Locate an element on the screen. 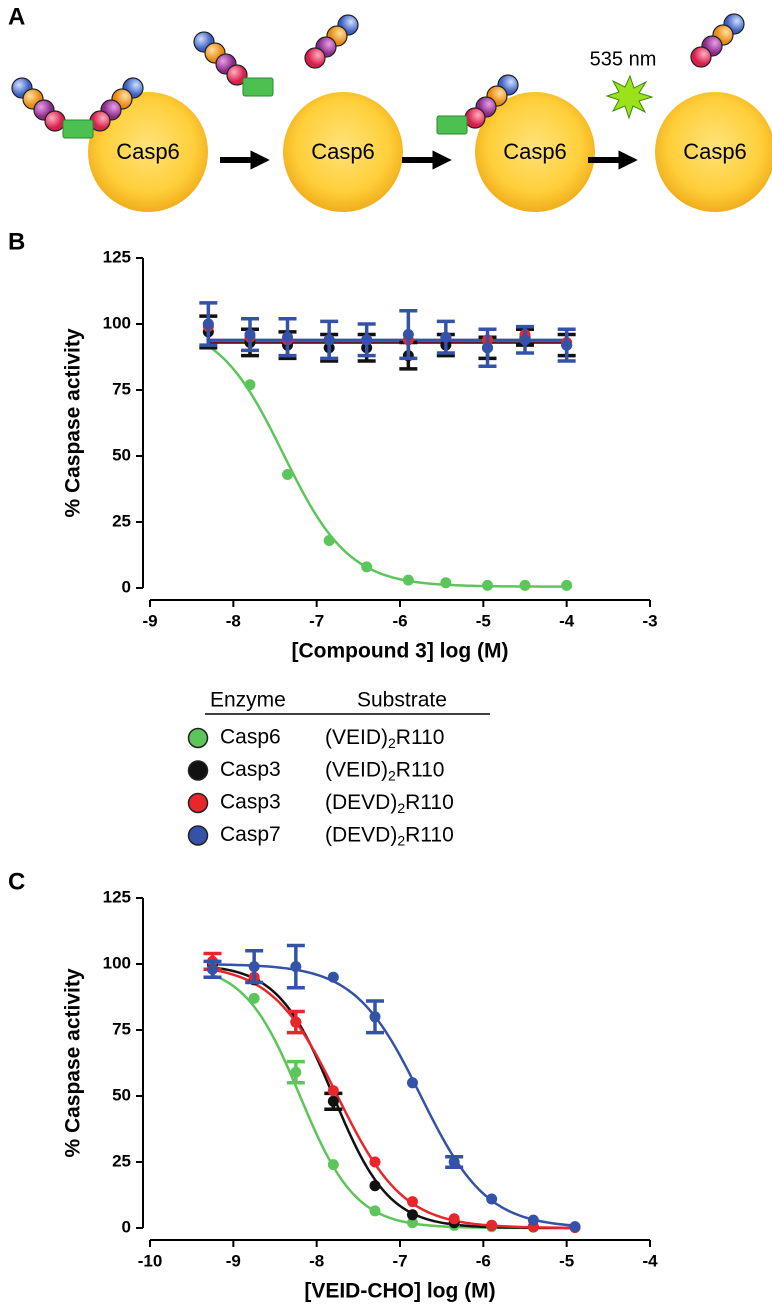 The height and width of the screenshot is (1313, 772). y-tick-label: 125 is located at coordinates (117, 896).